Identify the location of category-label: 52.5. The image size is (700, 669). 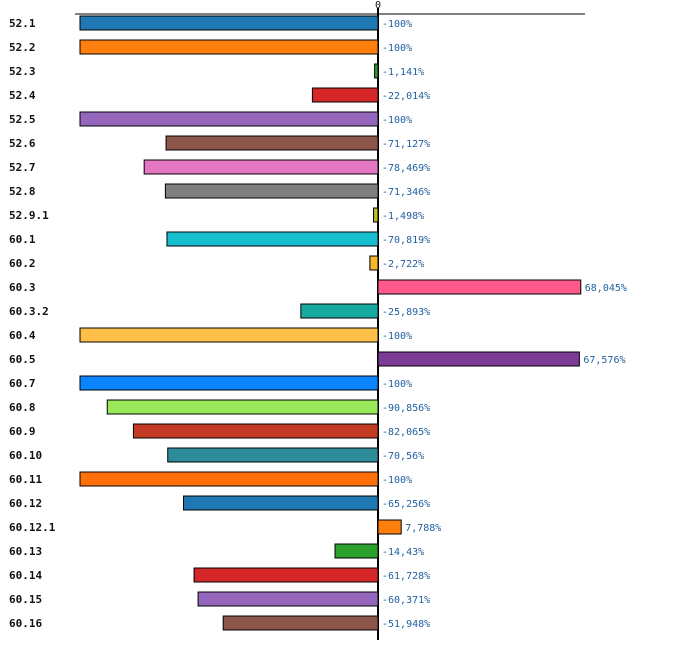
(22, 119).